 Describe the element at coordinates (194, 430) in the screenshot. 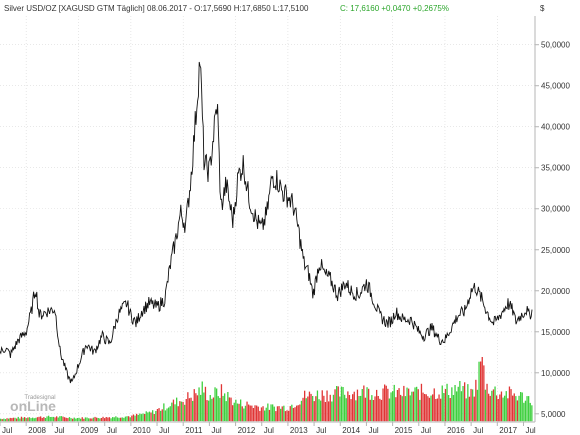

I see `x-tick-label: 2011` at that location.